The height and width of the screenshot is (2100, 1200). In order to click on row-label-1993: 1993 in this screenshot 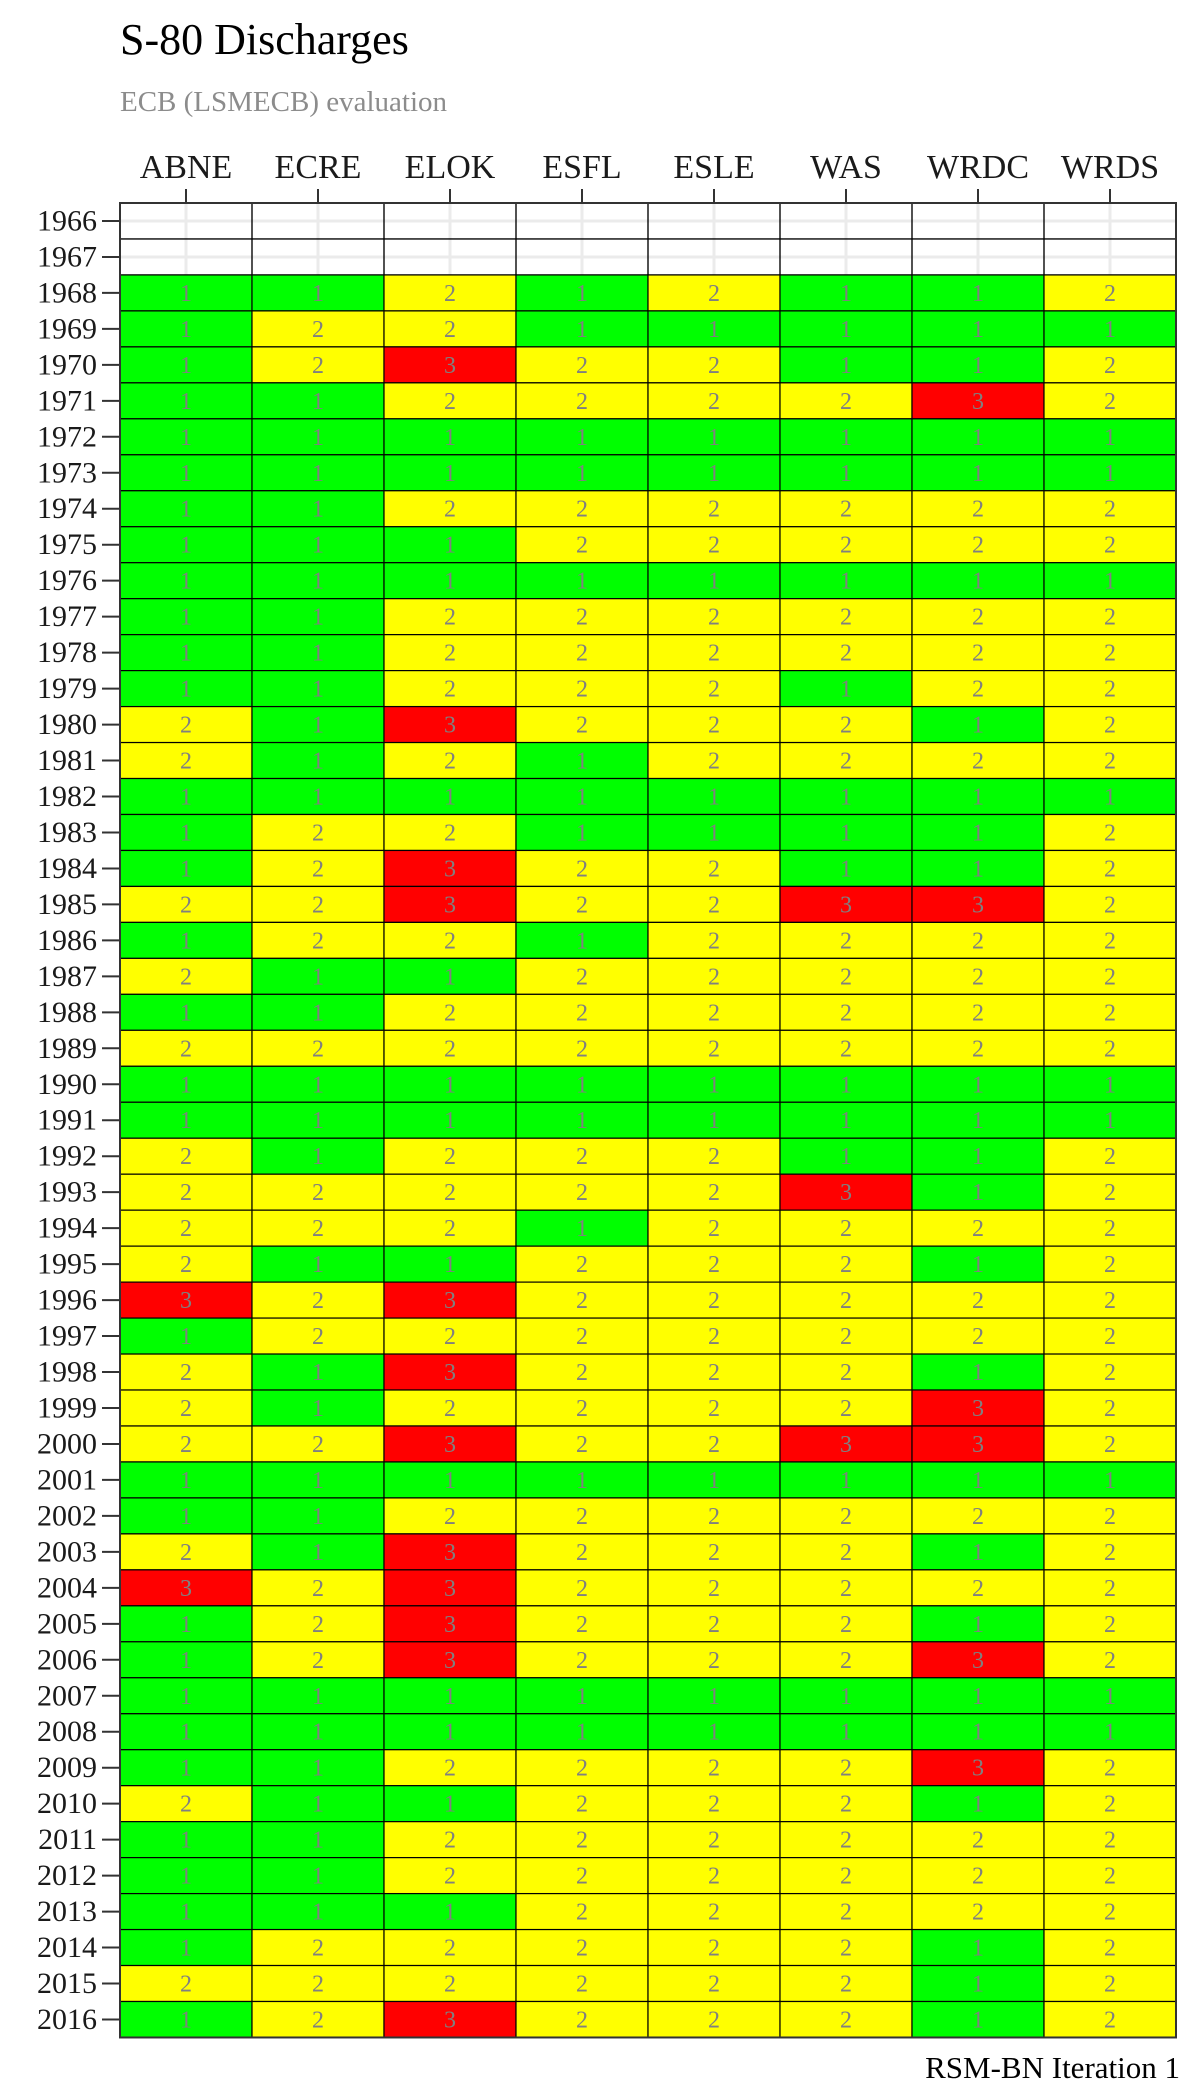, I will do `click(67, 1192)`.